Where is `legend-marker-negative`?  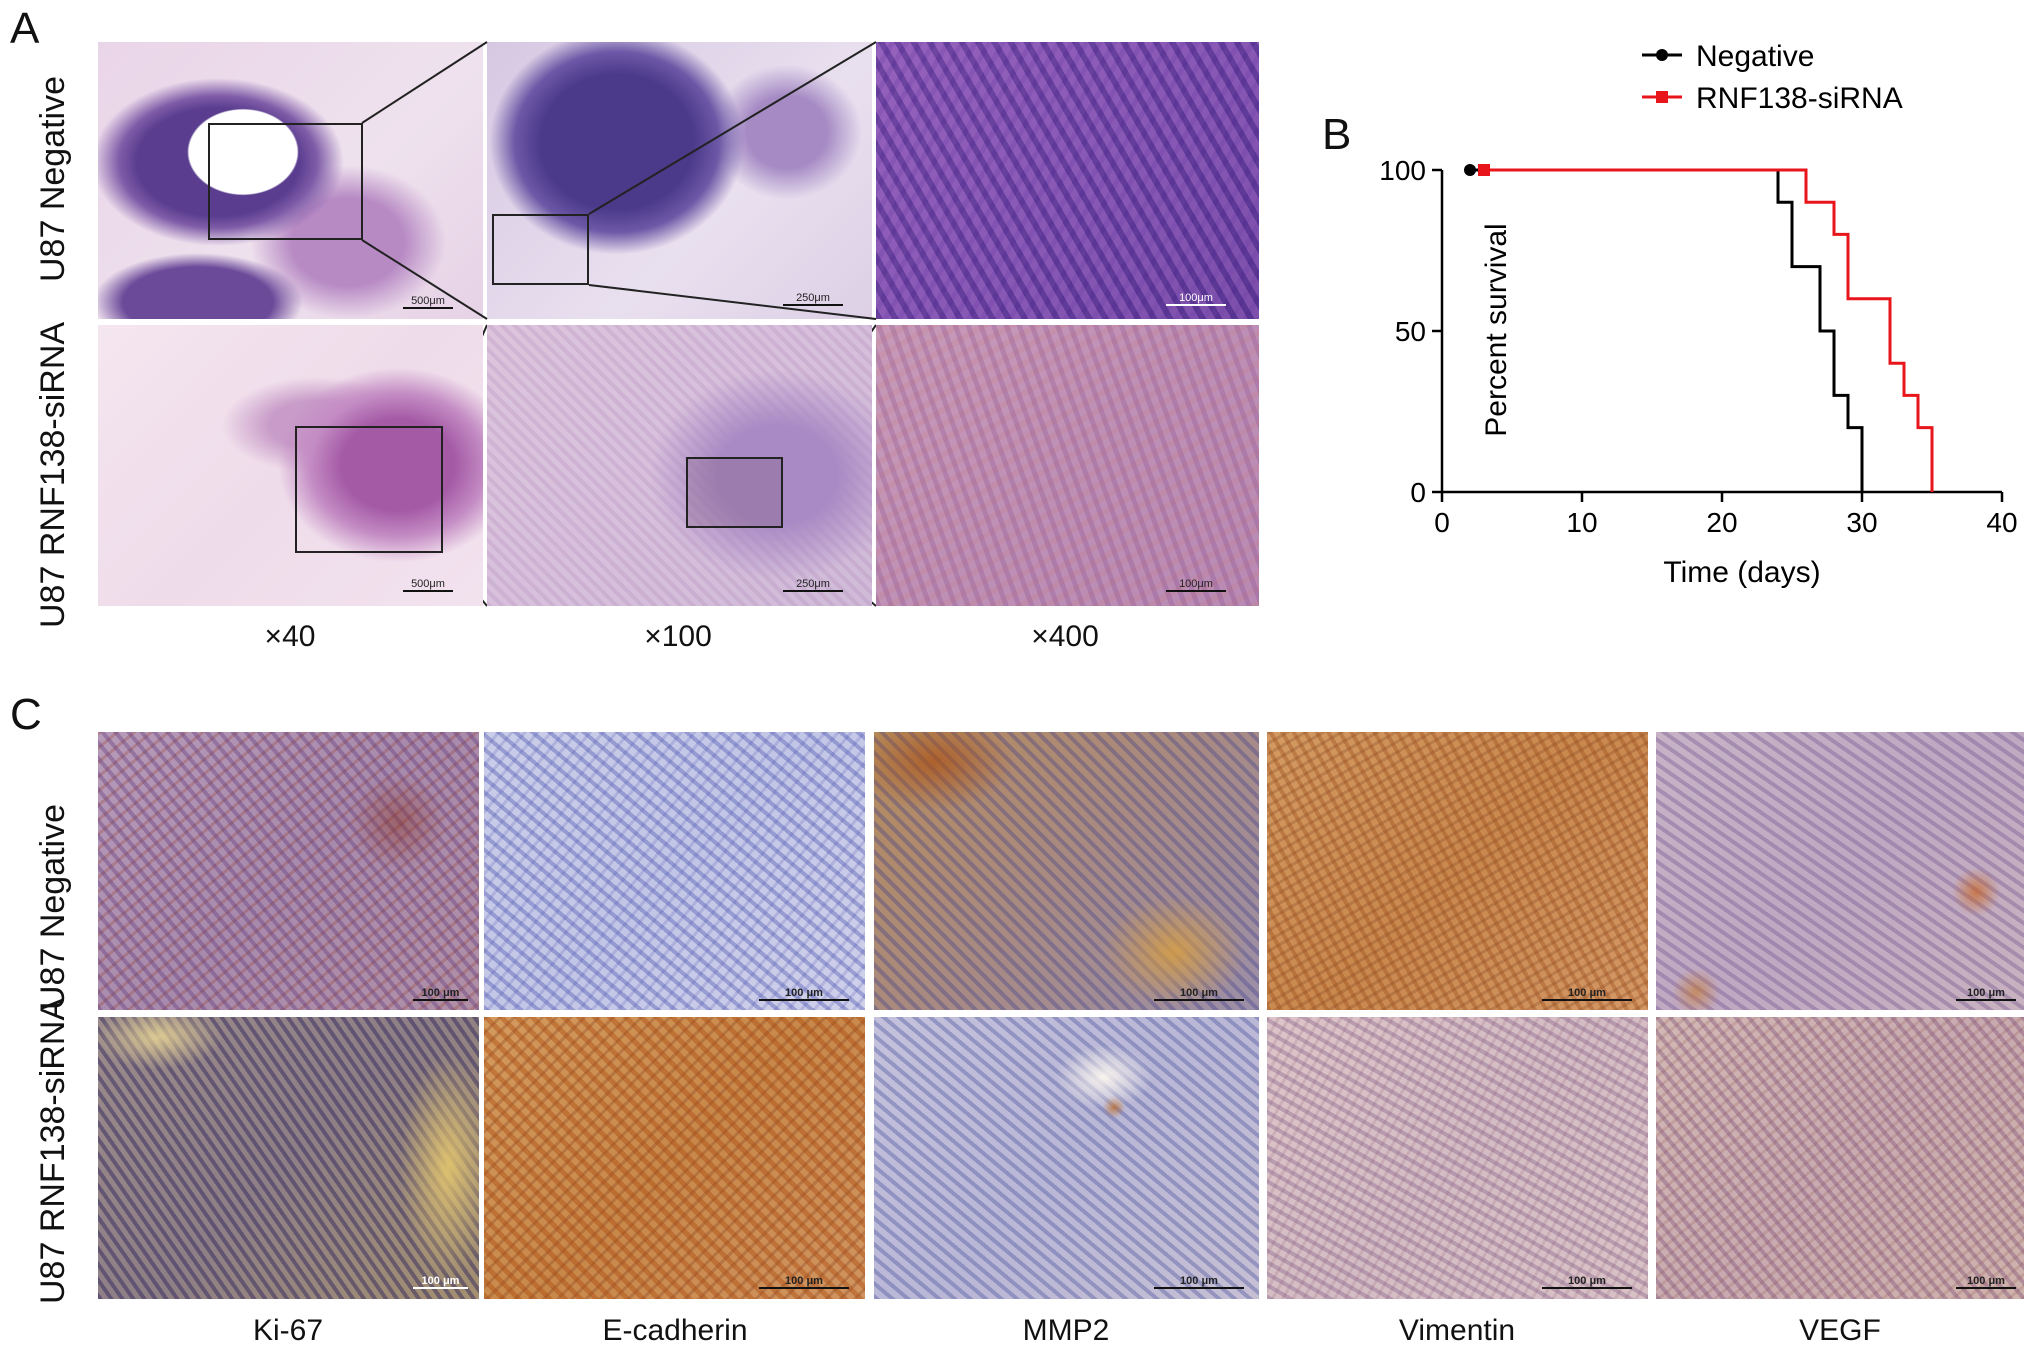
legend-marker-negative is located at coordinates (1662, 55).